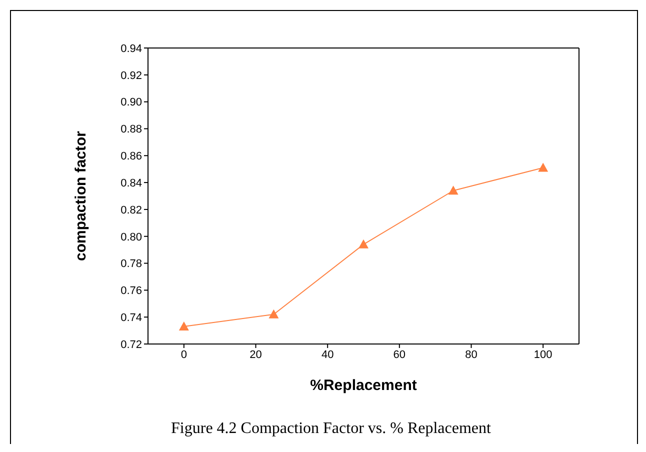 The image size is (646, 452). I want to click on x-tick-label: 20, so click(256, 354).